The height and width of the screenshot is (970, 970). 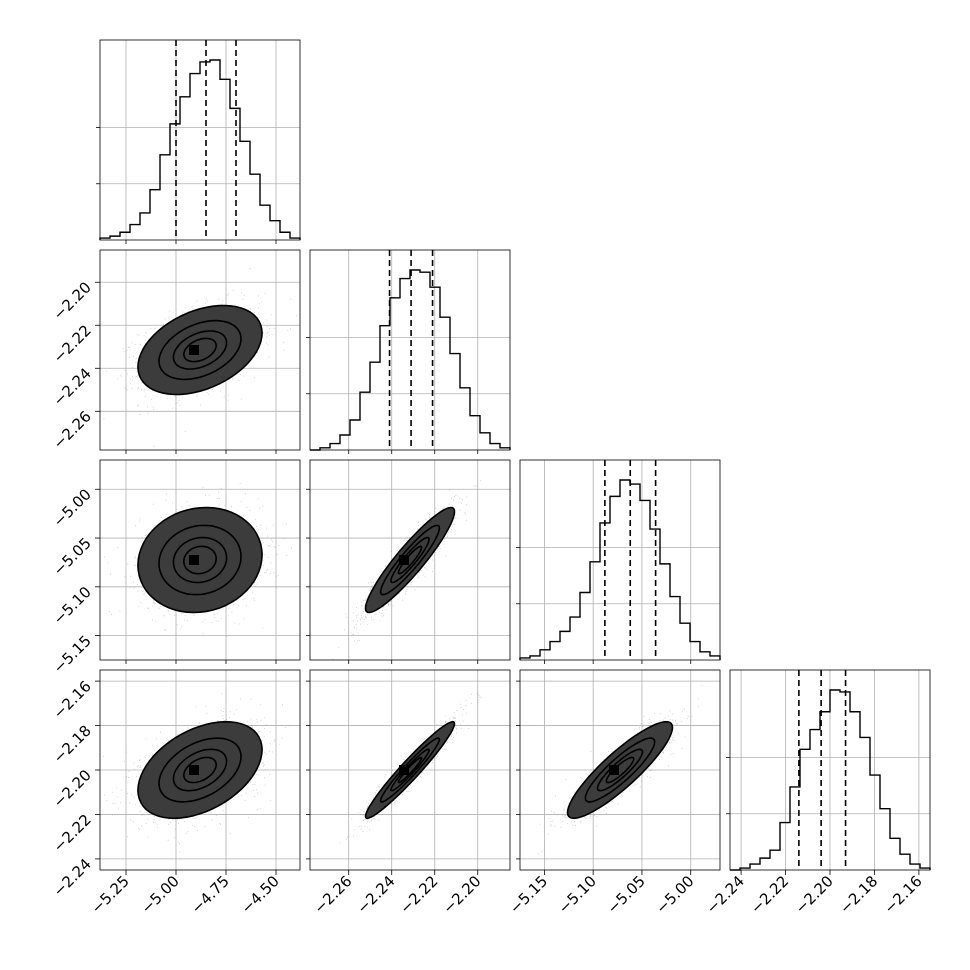 What do you see at coordinates (260, 894) in the screenshot?
I see `x-tick-label: −4.50` at bounding box center [260, 894].